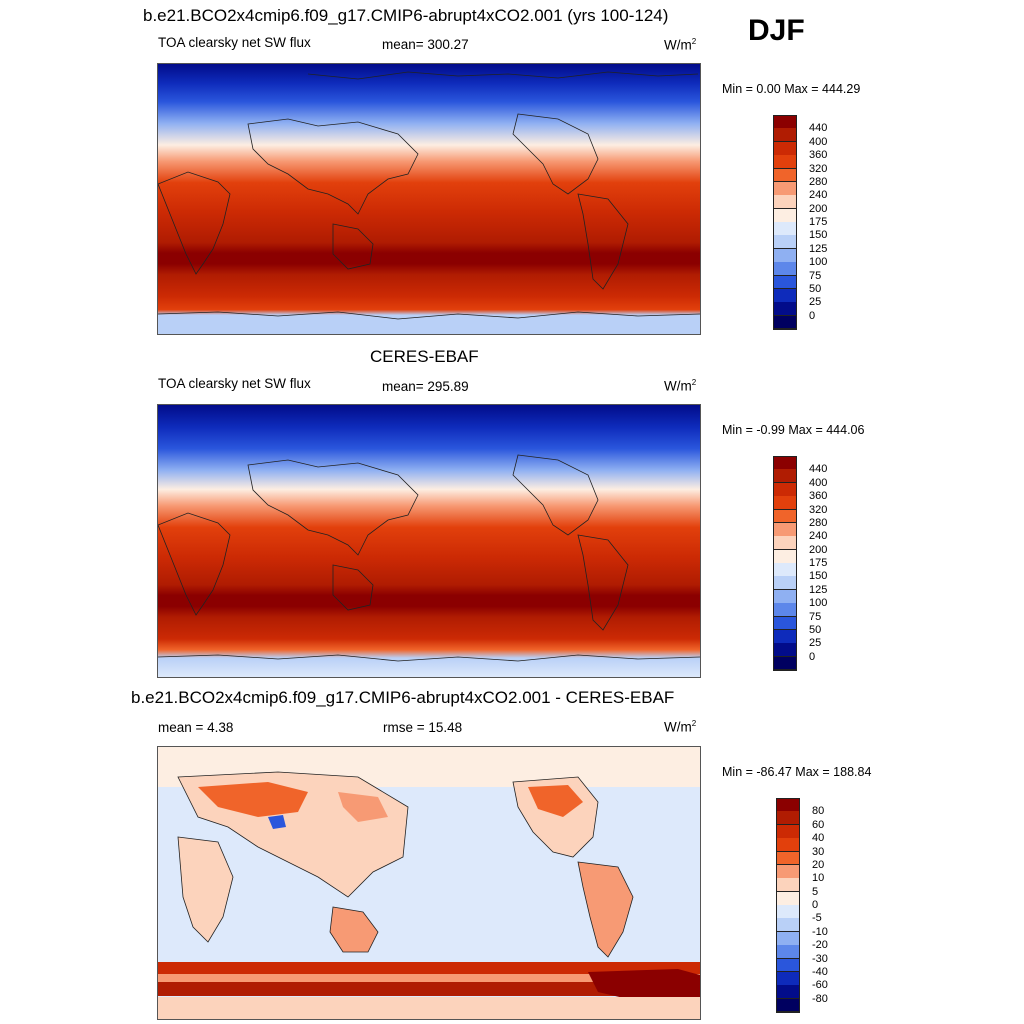 The width and height of the screenshot is (1024, 1024). I want to click on colorbar-tick-label: 10, so click(818, 878).